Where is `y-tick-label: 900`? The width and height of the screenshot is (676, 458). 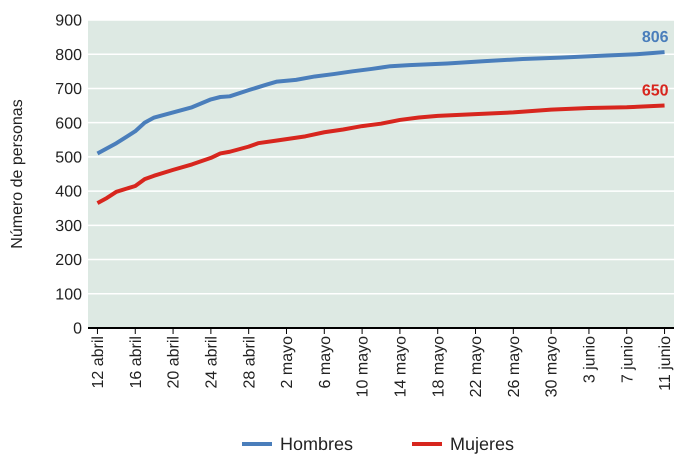
y-tick-label: 900 is located at coordinates (68, 21).